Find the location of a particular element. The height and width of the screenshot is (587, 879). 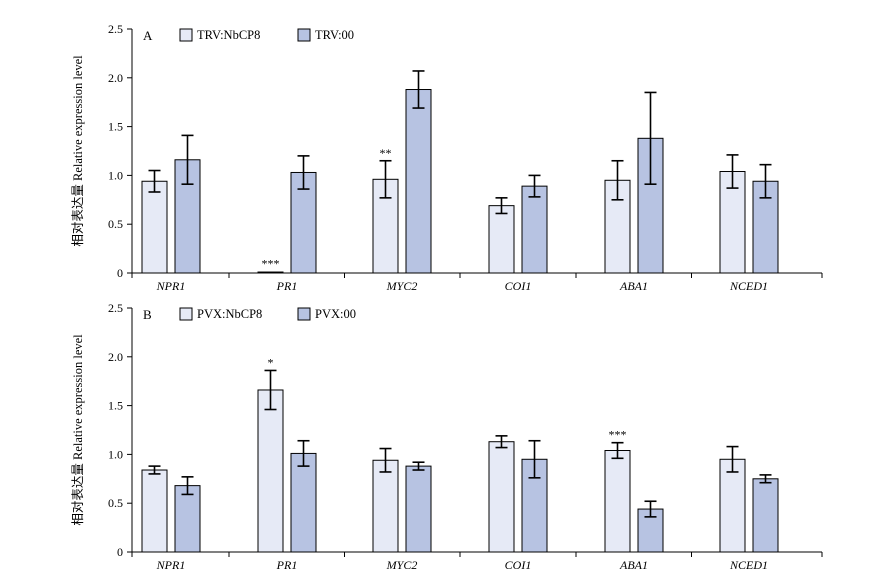

bar-pvx-00-pr1 is located at coordinates (303, 502).